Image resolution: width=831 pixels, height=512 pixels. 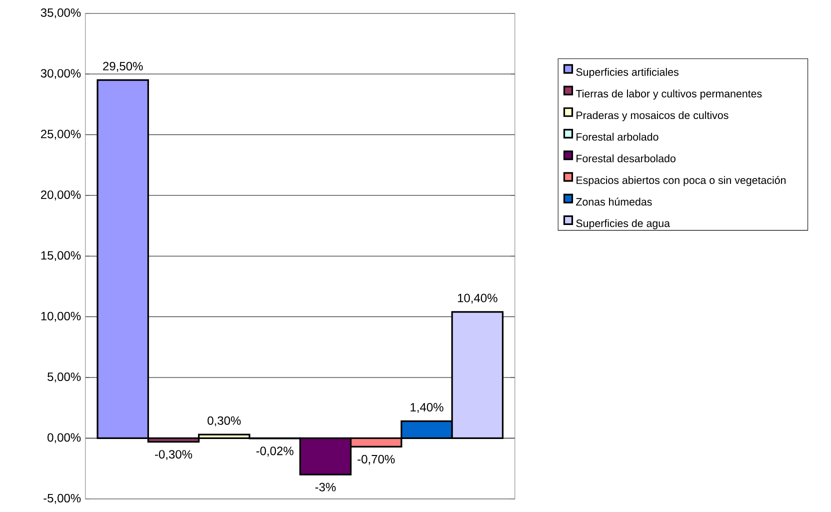 I want to click on legend-label: Tierras de labor y cultivos permanentes, so click(x=669, y=95).